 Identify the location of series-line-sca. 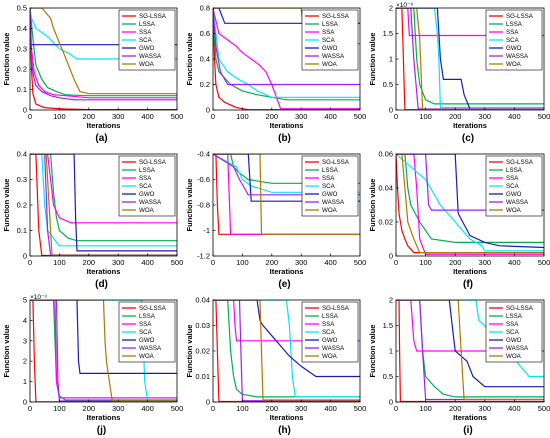
(286, 349).